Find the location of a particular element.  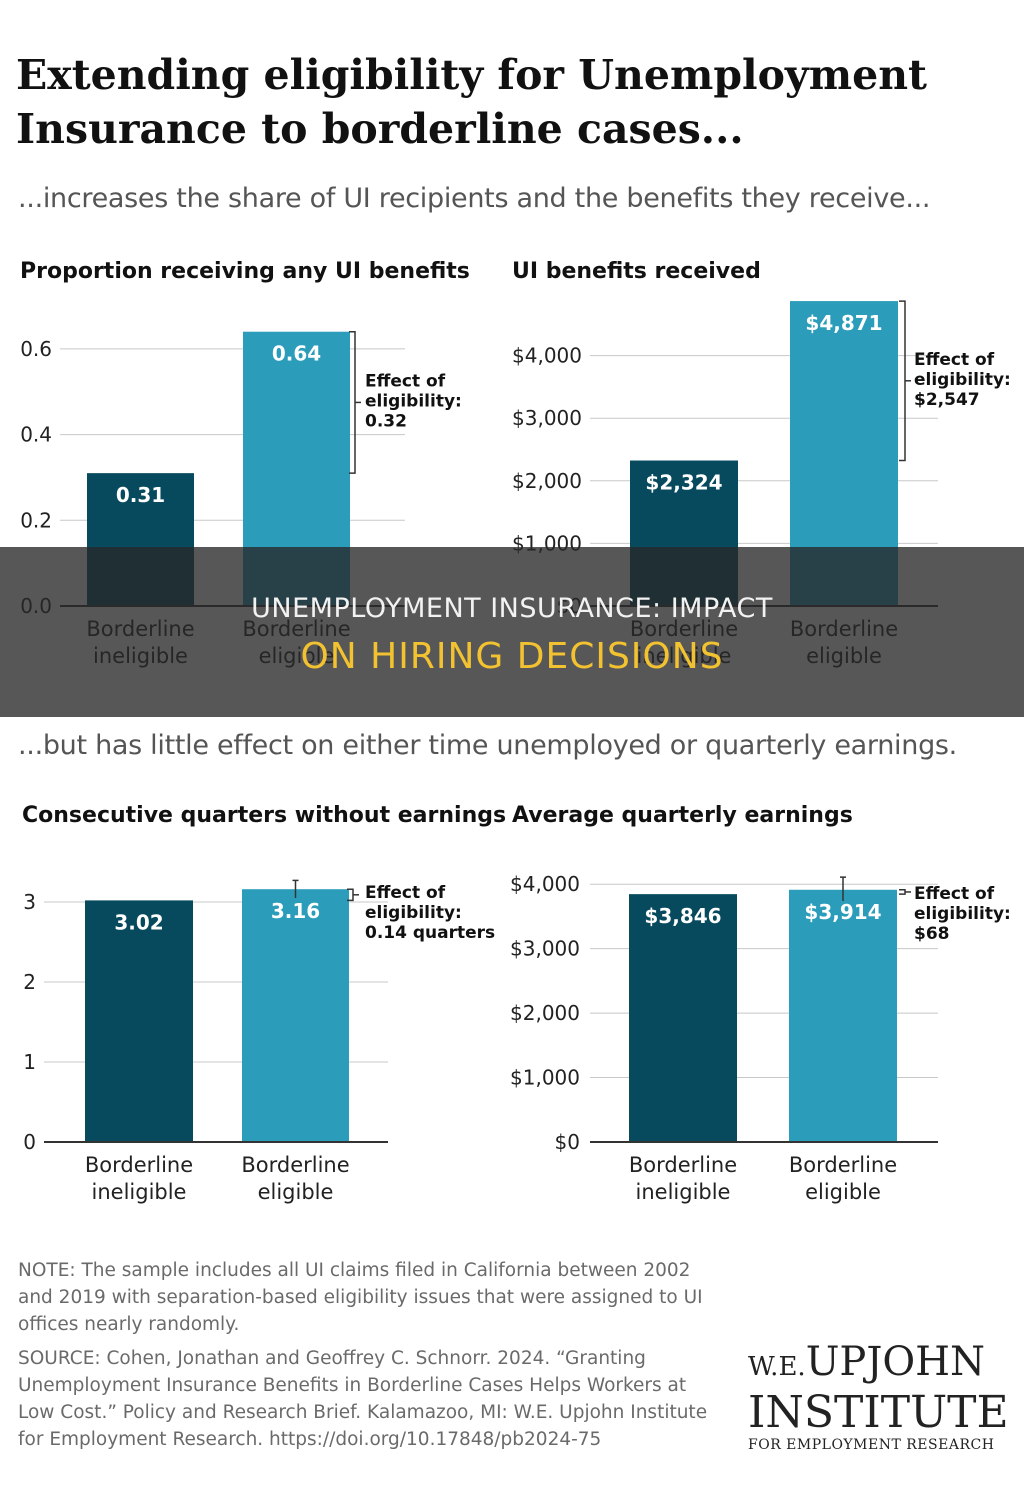

y-tick-label: 0.6 is located at coordinates (36, 349).